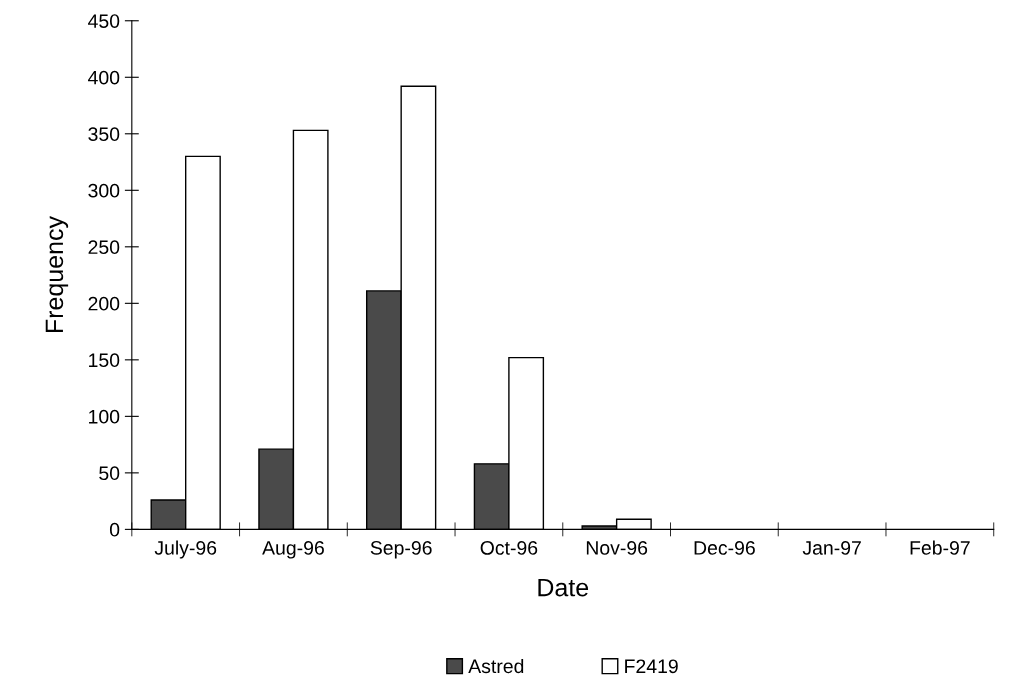  I want to click on x-tick-label: Dec-96, so click(724, 548).